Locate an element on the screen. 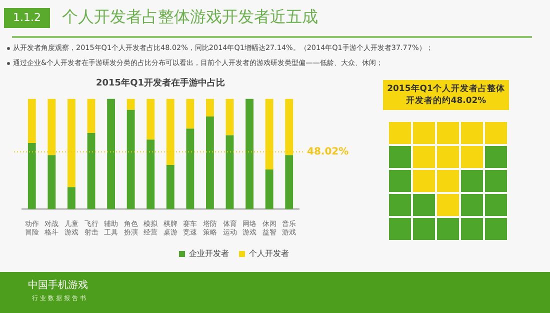 This screenshot has height=313, width=550. text: 个人开发者占整体游戏开发者近五成 is located at coordinates (190, 17).